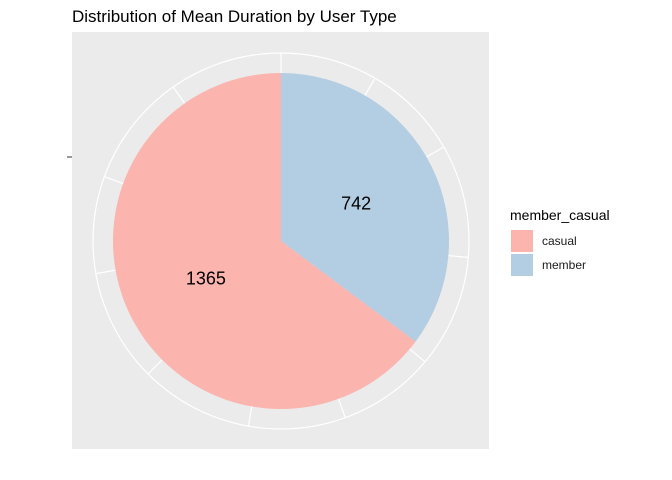  Describe the element at coordinates (522, 241) in the screenshot. I see `legend-key-casual` at that location.